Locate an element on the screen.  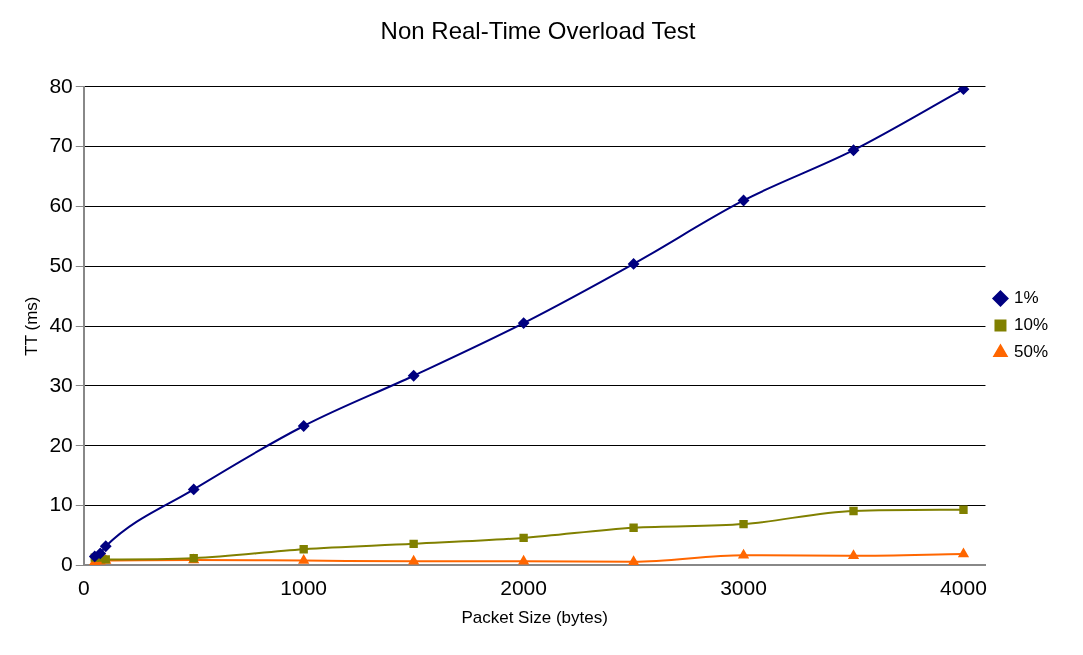
y-tick-label: 20 is located at coordinates (61, 444).